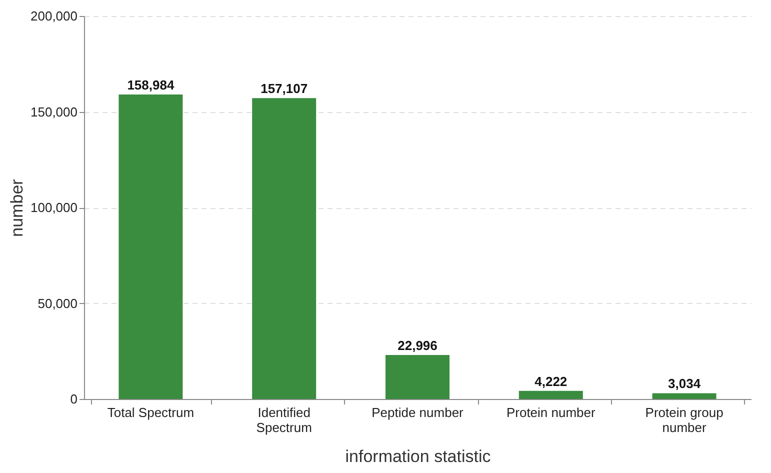 This screenshot has height=473, width=771. Describe the element at coordinates (74, 399) in the screenshot. I see `y-tick-label: 0` at that location.